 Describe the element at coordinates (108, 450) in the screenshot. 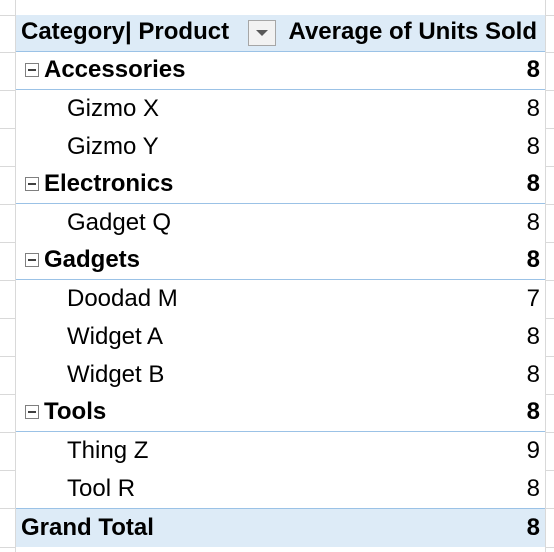

I see `product-label: Thing Z` at that location.